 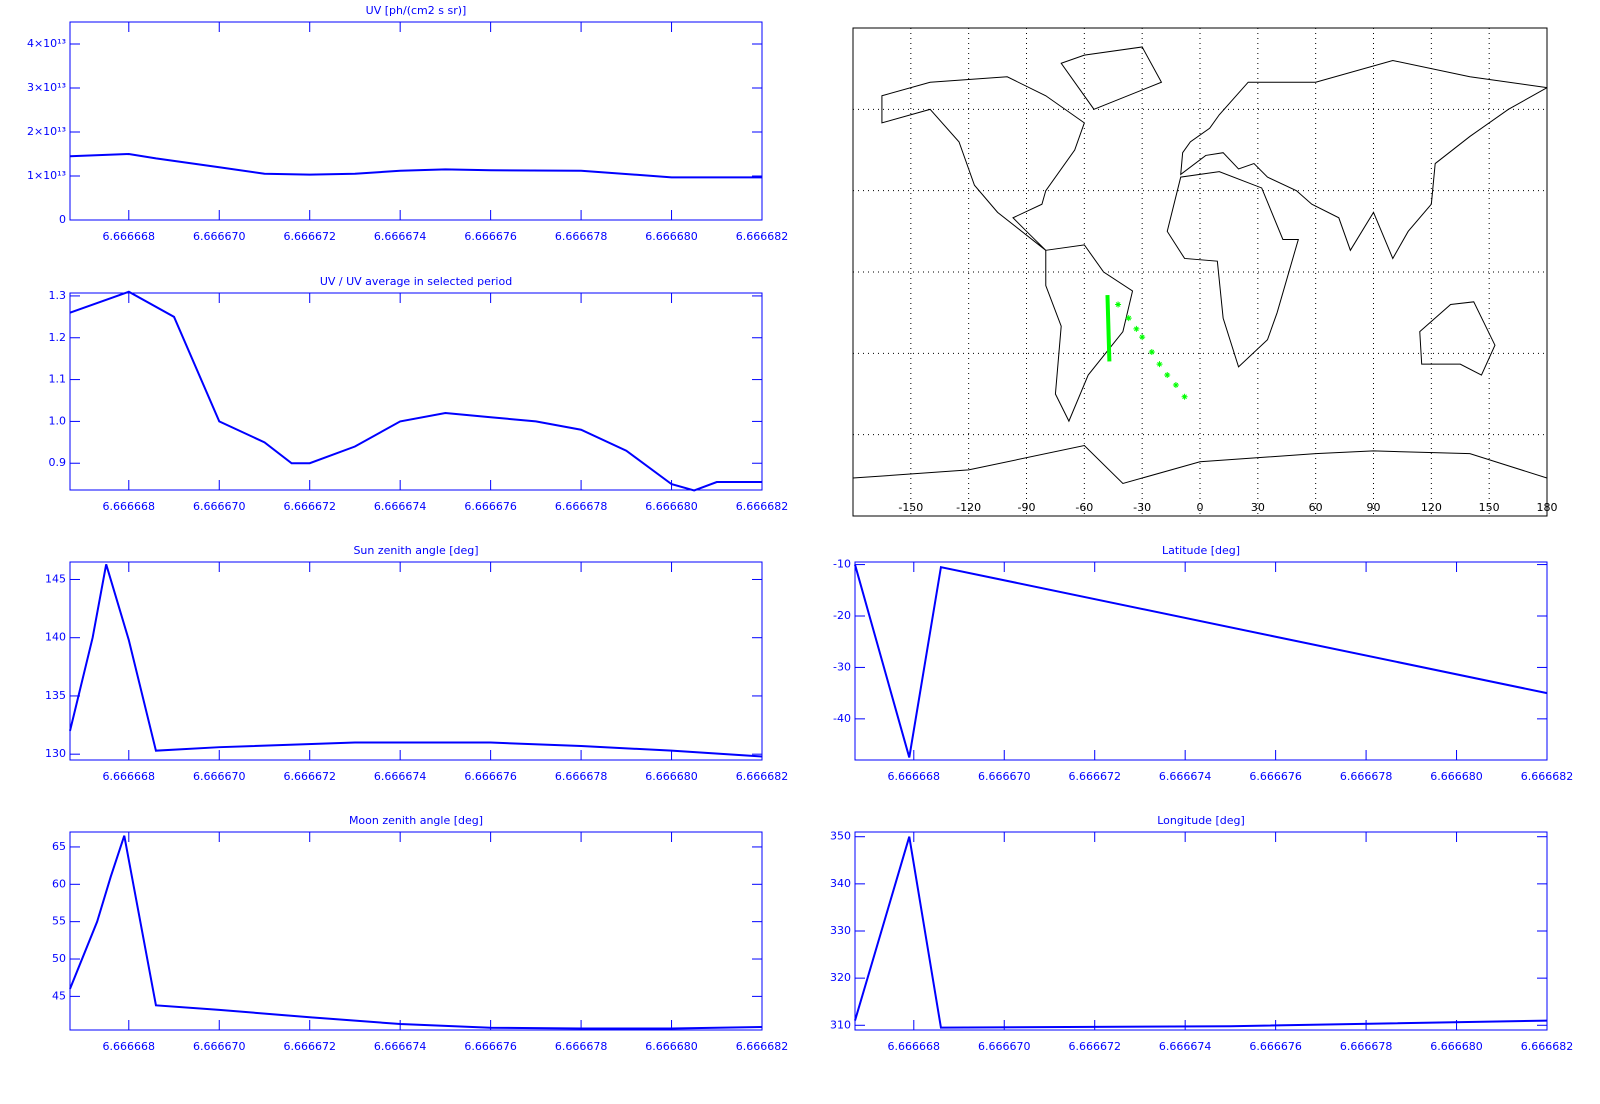 I want to click on track-line, so click(x=1108, y=328).